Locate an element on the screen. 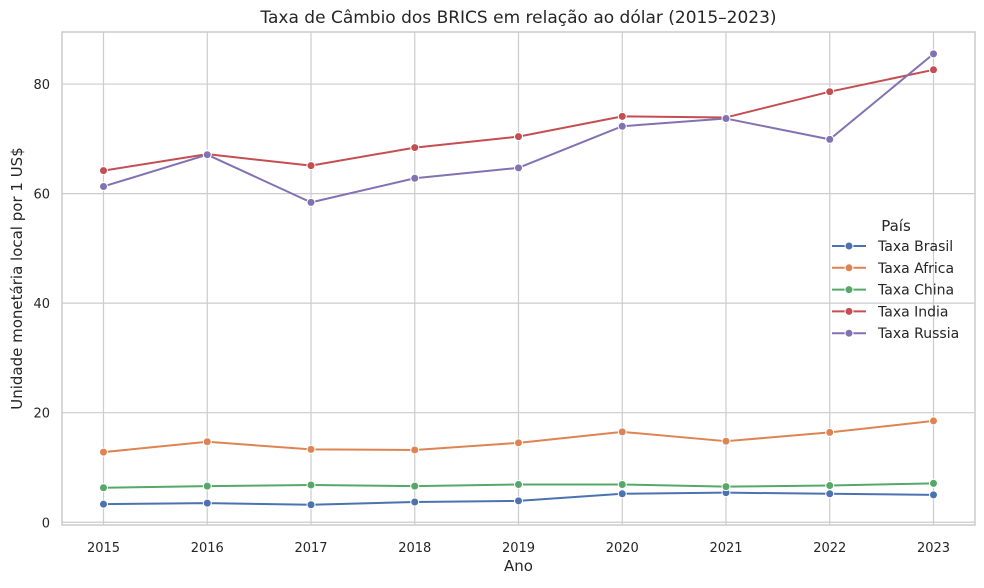 The image size is (984, 588). legend-title: País is located at coordinates (896, 226).